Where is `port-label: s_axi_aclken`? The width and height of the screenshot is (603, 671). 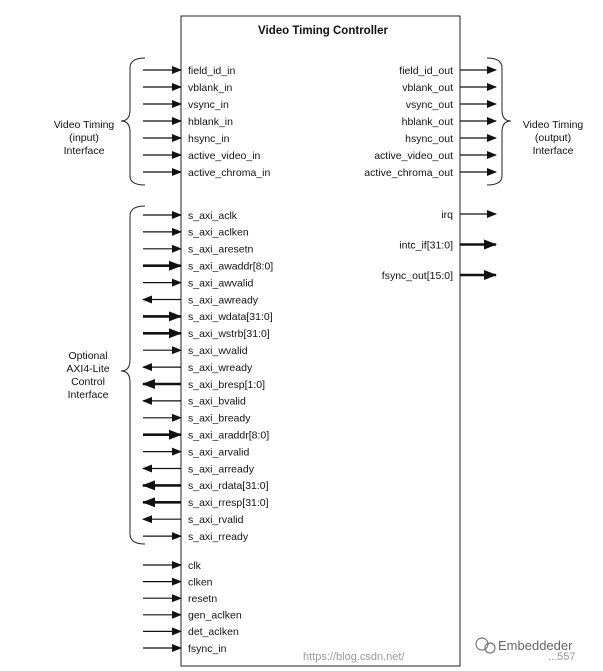
port-label: s_axi_aclken is located at coordinates (218, 233).